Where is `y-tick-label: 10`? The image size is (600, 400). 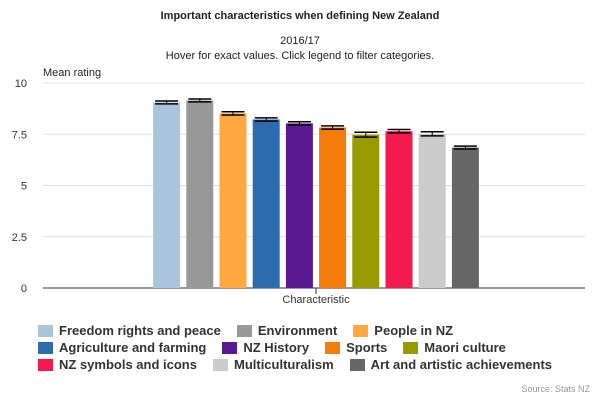
y-tick-label: 10 is located at coordinates (21, 84).